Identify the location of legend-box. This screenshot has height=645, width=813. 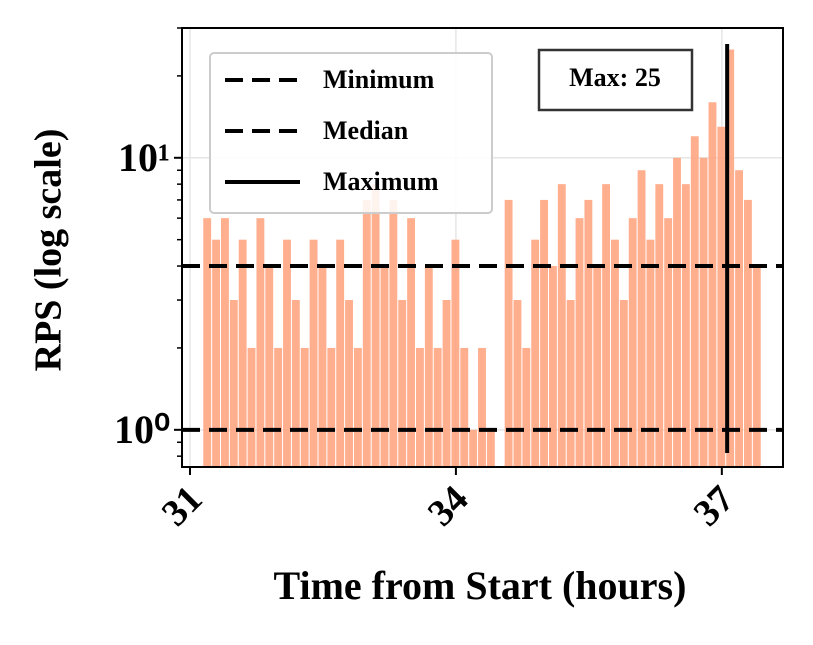
(351, 133).